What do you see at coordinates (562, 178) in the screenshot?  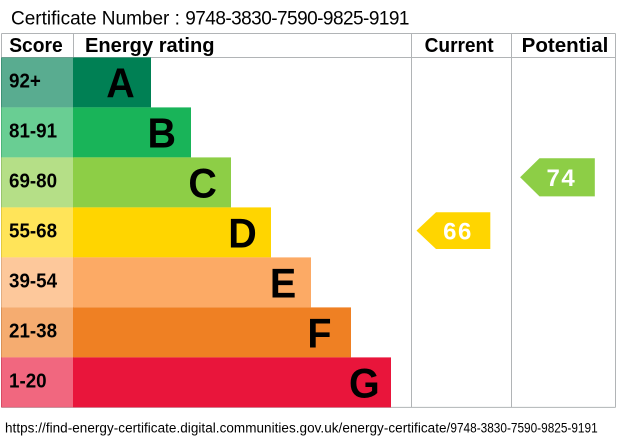 I see `svg-text: 74` at bounding box center [562, 178].